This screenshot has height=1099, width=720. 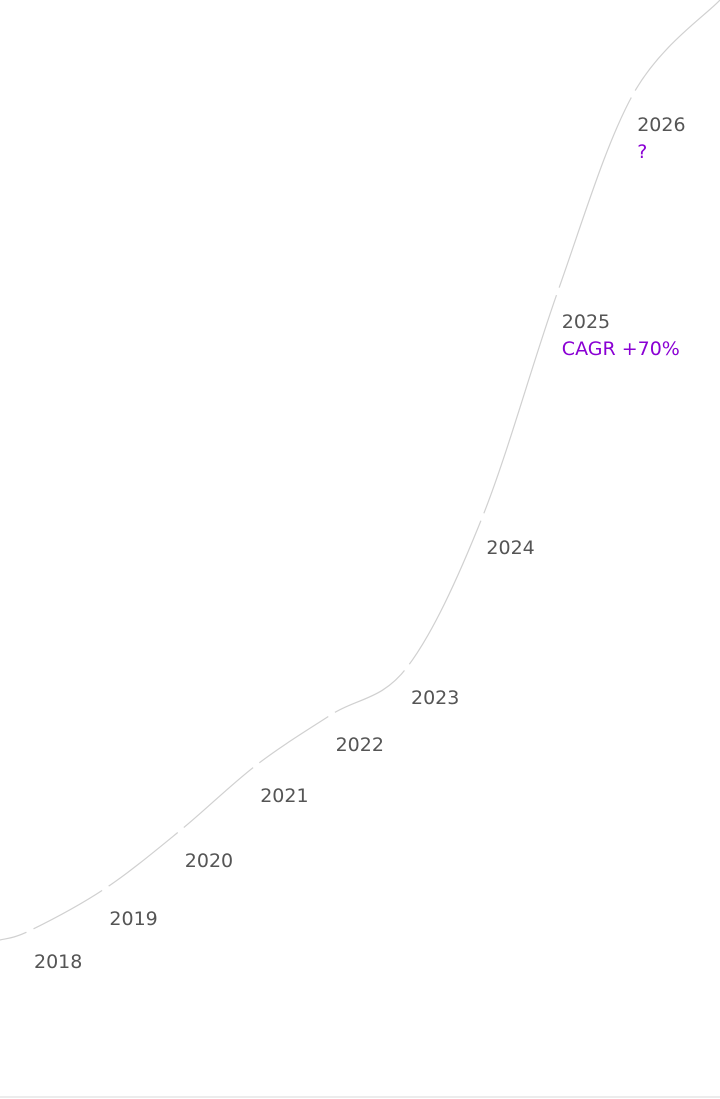 I want to click on point-label-2022: 2022, so click(x=360, y=745).